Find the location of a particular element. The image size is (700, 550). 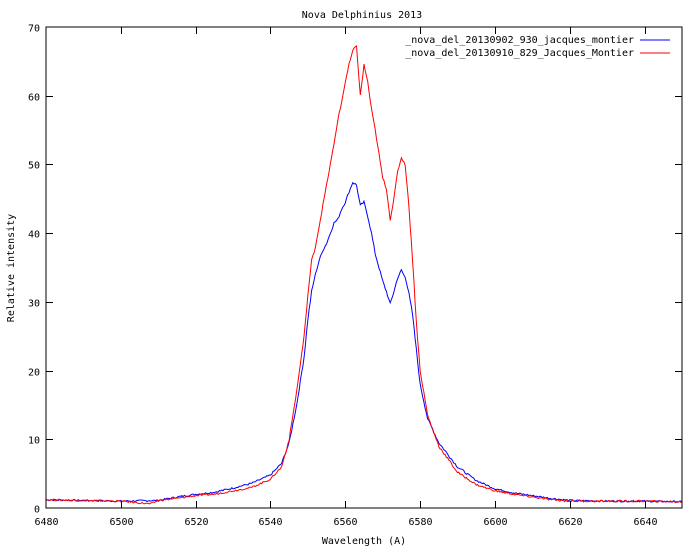

x-tick-label: 6560 is located at coordinates (345, 522).